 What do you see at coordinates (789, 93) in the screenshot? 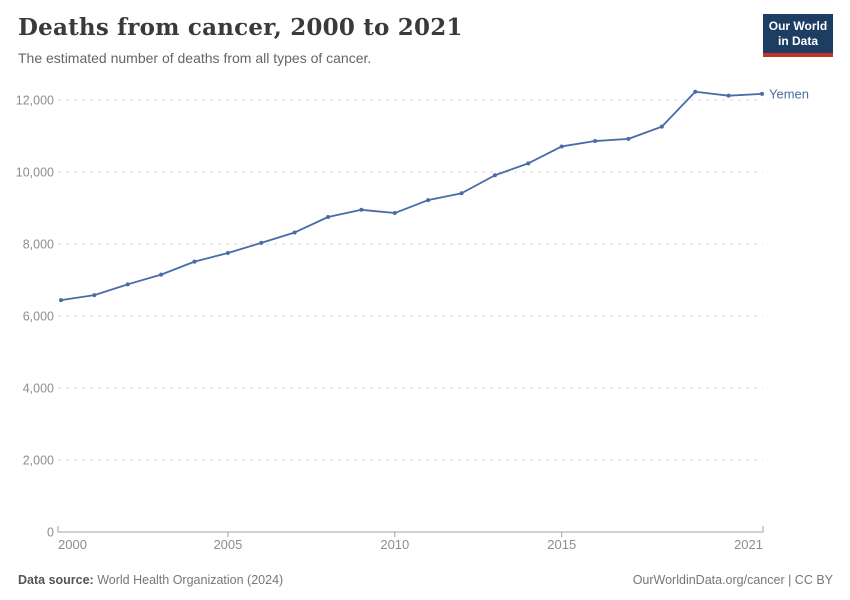
I see `series-label-yemen: Yemen` at bounding box center [789, 93].